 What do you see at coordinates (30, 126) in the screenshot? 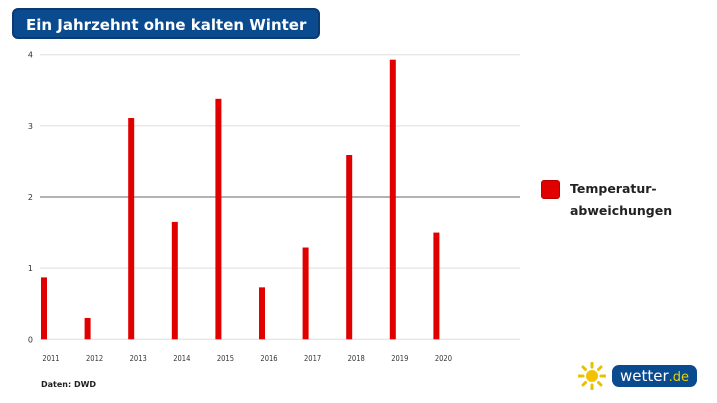
I see `y-tick-label: 3` at bounding box center [30, 126].